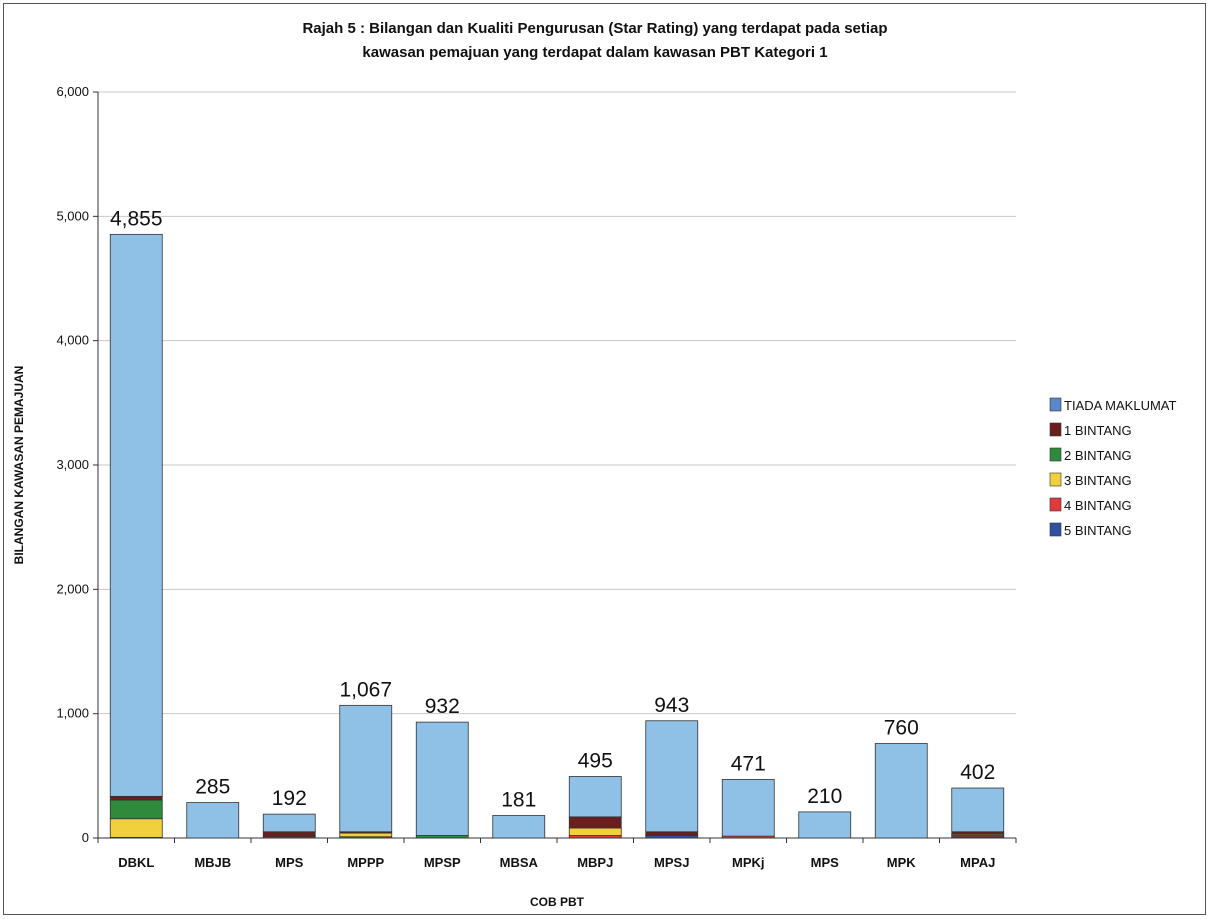 Image resolution: width=1211 pixels, height=919 pixels. Describe the element at coordinates (72, 713) in the screenshot. I see `y-tick-label: 1,000` at that location.